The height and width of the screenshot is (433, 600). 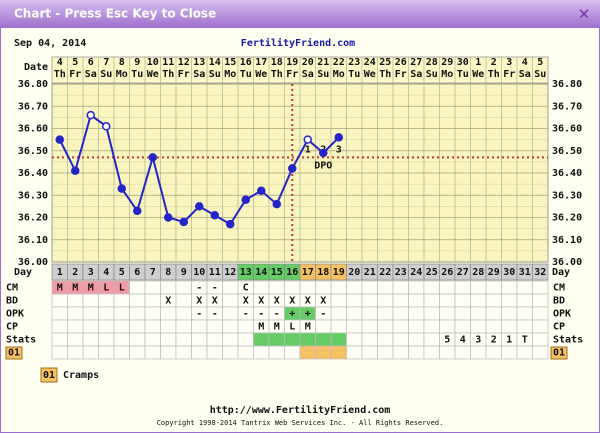 I want to click on date: 8, so click(x=122, y=62).